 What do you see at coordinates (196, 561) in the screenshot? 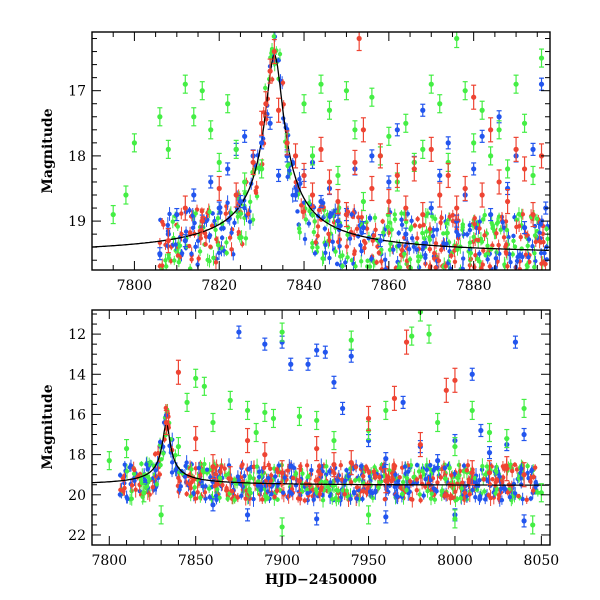
I see `x-tick-label: 7850` at bounding box center [196, 561].